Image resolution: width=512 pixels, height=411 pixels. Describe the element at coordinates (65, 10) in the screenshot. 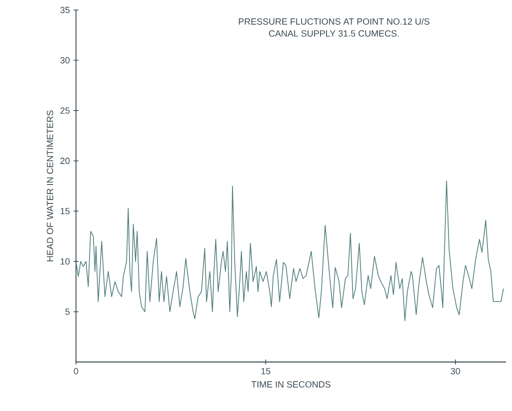

I see `y-tick-label: 35` at that location.